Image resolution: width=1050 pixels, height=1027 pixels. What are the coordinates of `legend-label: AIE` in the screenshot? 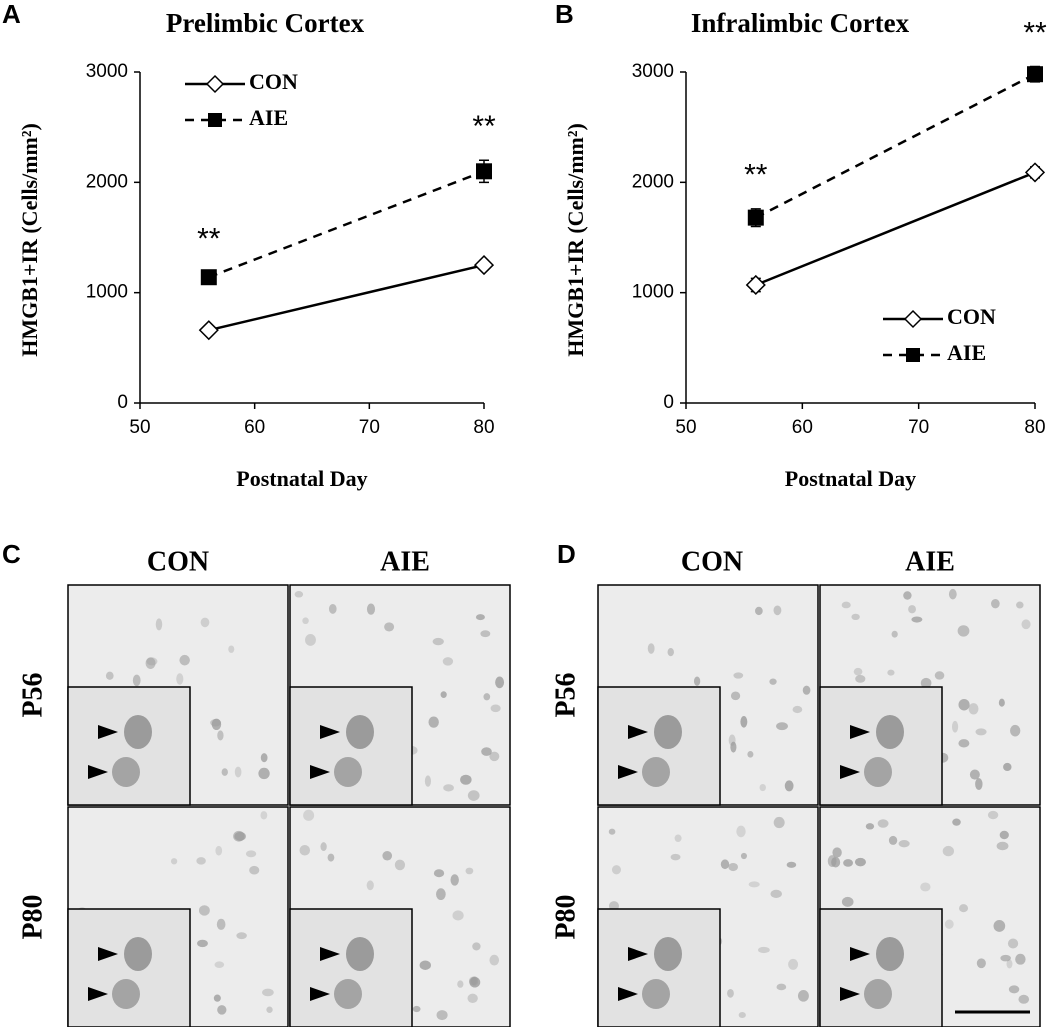 It's located at (268, 117).